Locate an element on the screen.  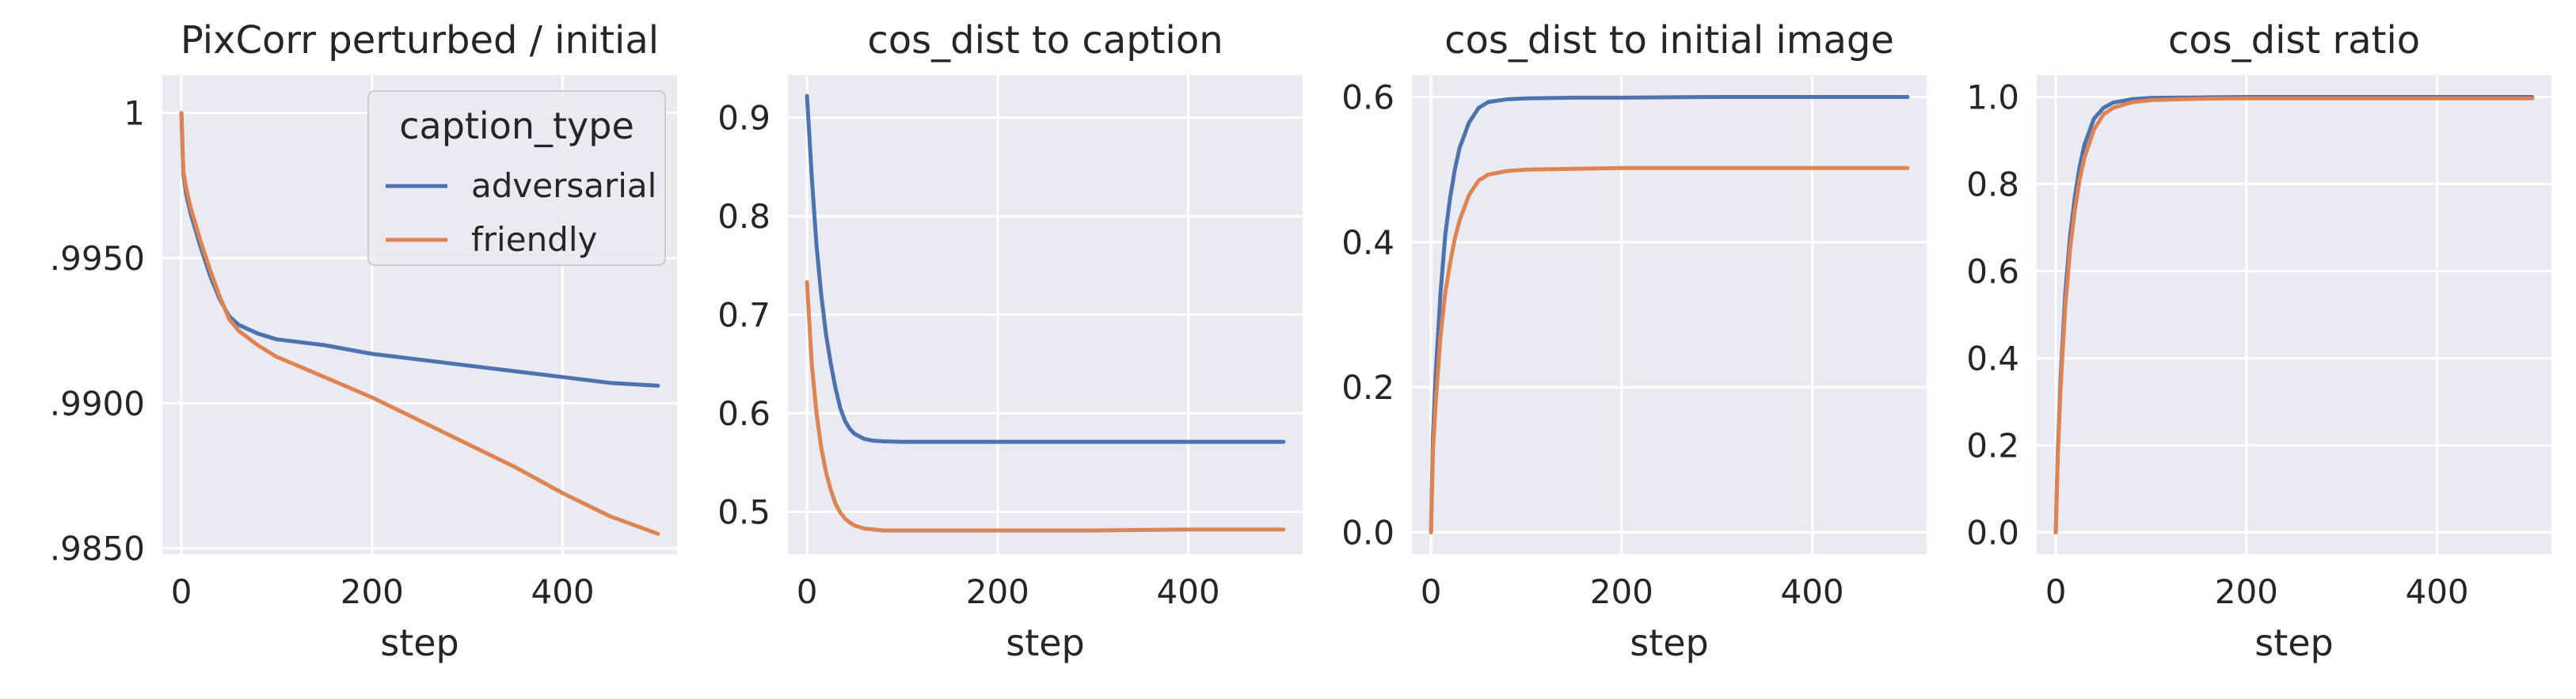
legend-box is located at coordinates (516, 178).